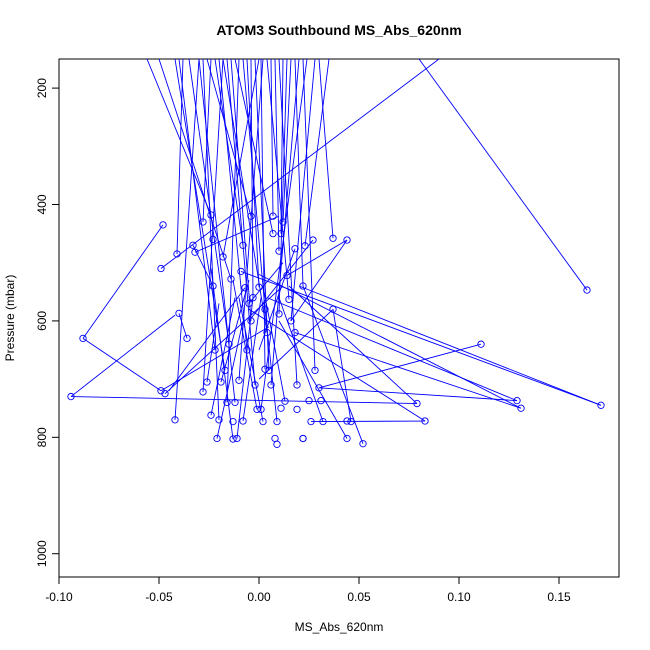  I want to click on y-axis-label: Pressure (mbar), so click(10, 318).